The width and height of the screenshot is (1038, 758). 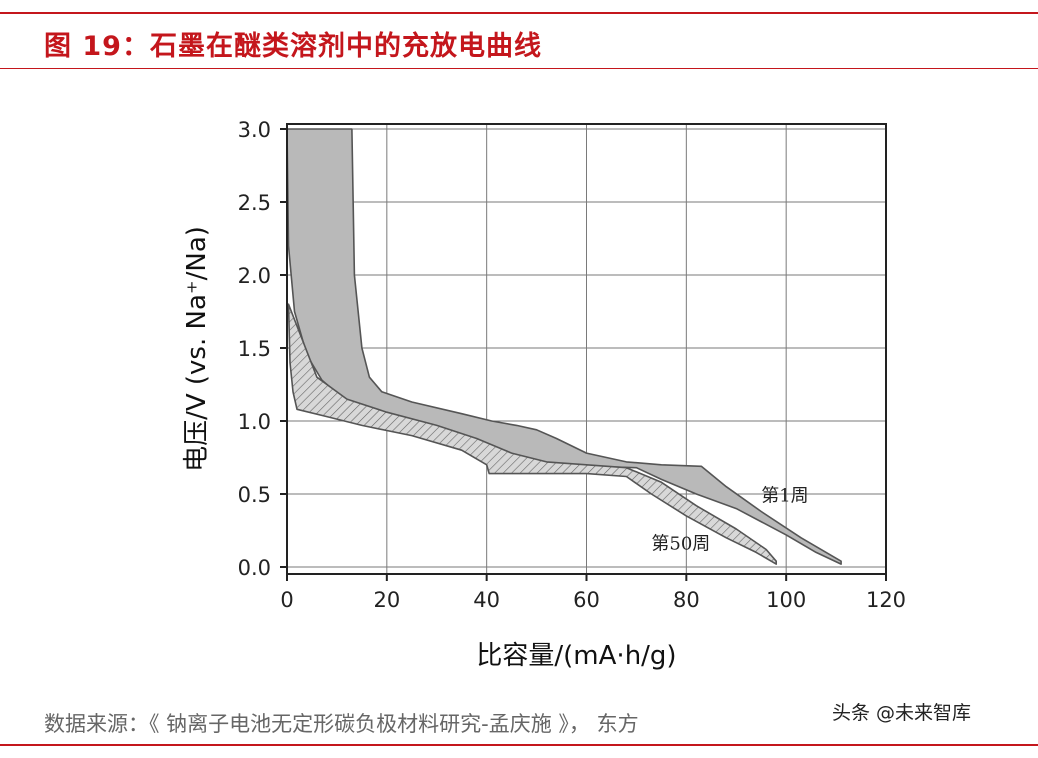 I want to click on x-tick-label: 0, so click(x=286, y=600).